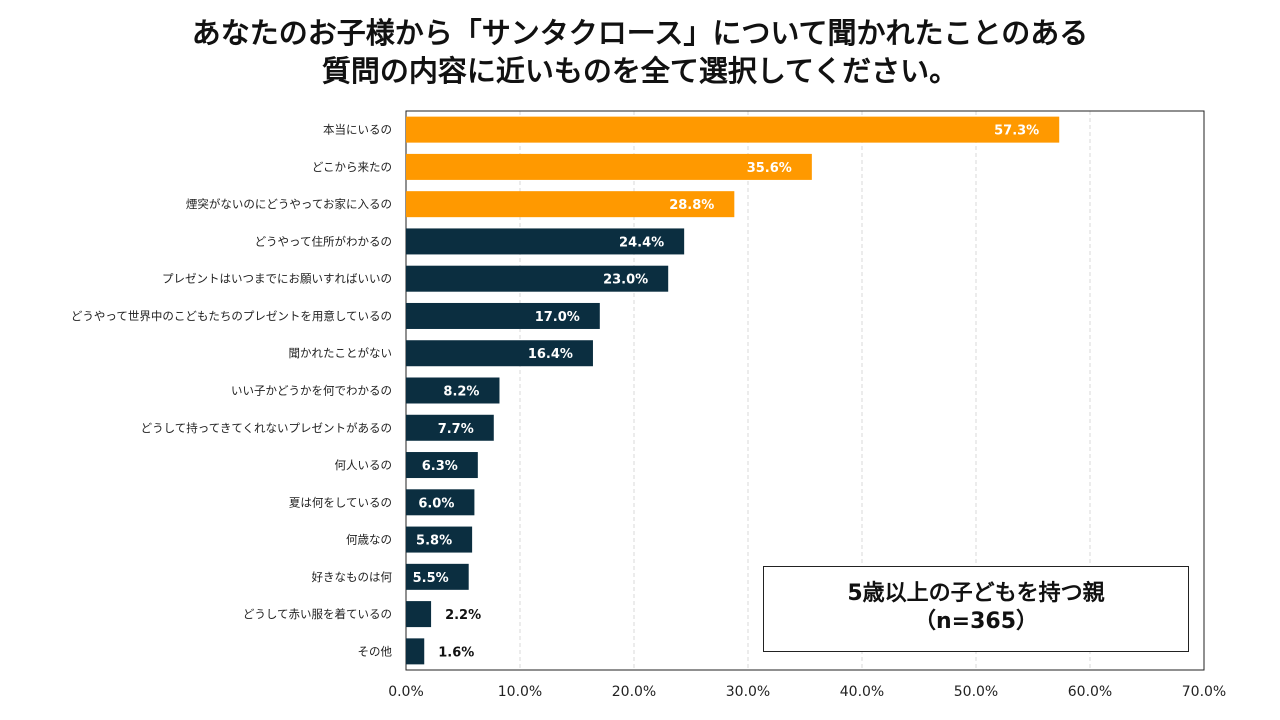 This screenshot has width=1280, height=720. Describe the element at coordinates (1016, 131) in the screenshot. I see `data-label: 57.3%` at that location.